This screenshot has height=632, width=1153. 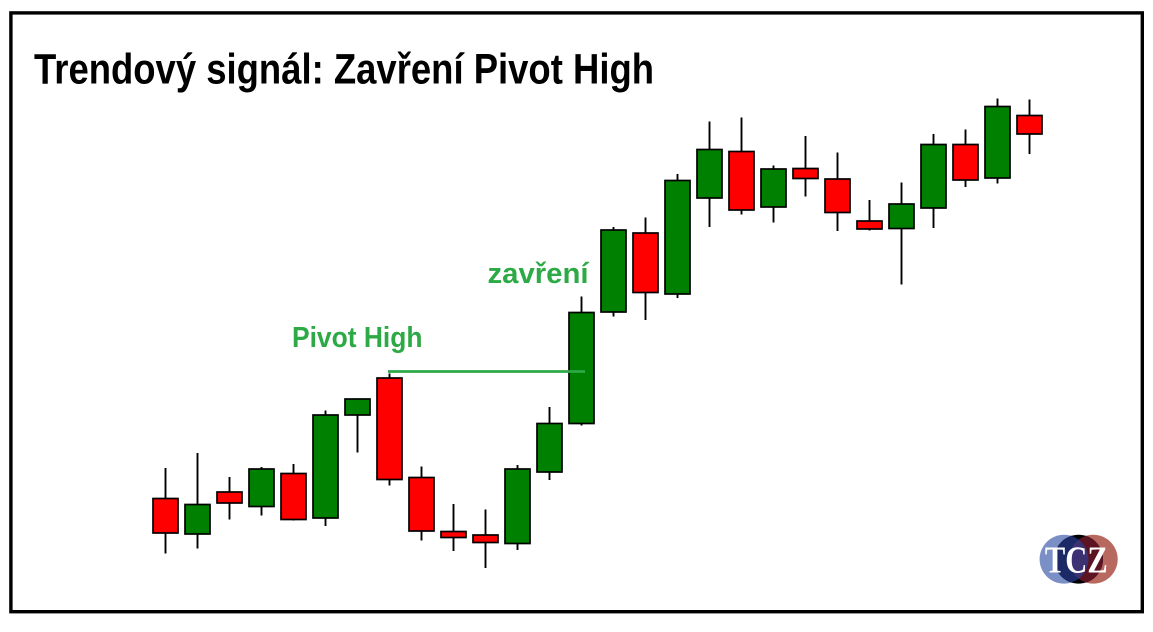 What do you see at coordinates (1076, 560) in the screenshot?
I see `svg-text: TCZ` at bounding box center [1076, 560].